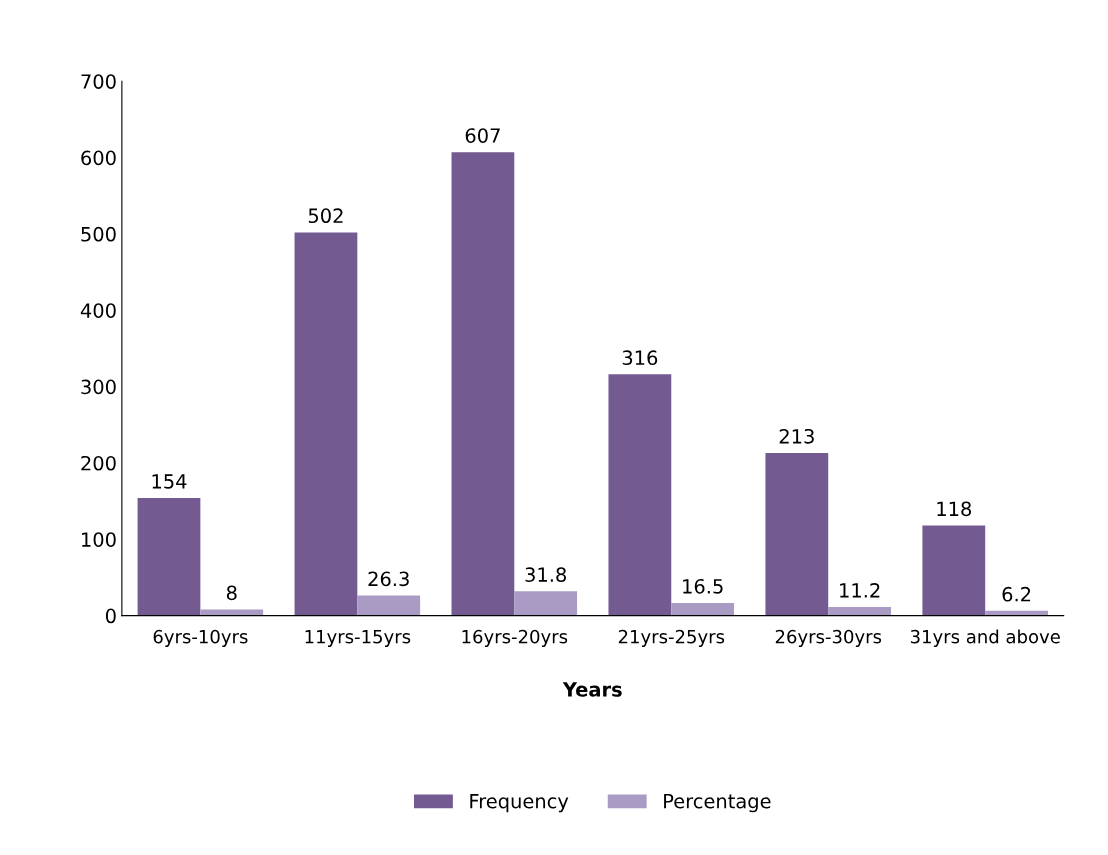 This screenshot has width=1108, height=855. Describe the element at coordinates (515, 638) in the screenshot. I see `x-tick-label: 16yrs-20yrs` at that location.